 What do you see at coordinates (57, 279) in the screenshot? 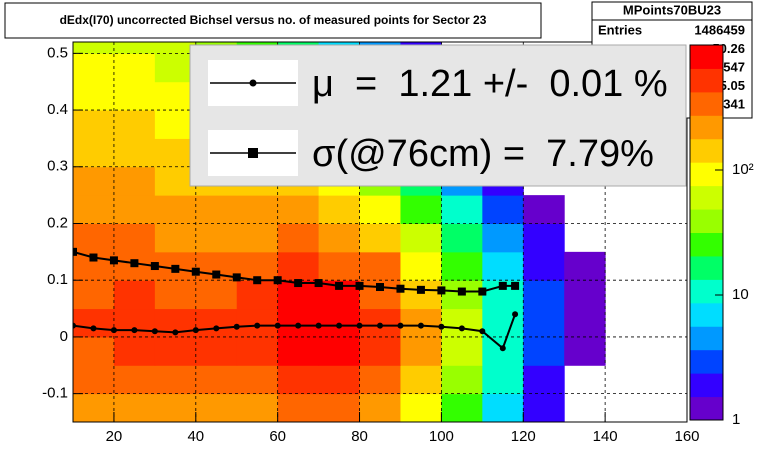
I see `y-tick-label: 0.1` at bounding box center [57, 279].